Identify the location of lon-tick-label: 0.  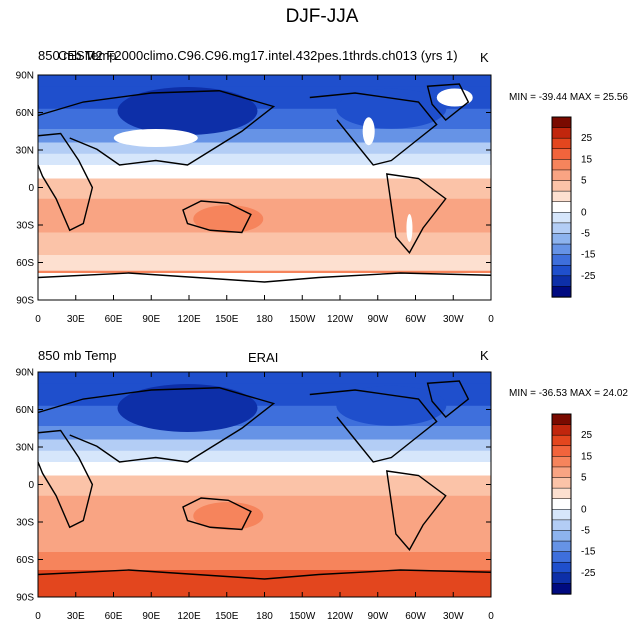
(491, 319).